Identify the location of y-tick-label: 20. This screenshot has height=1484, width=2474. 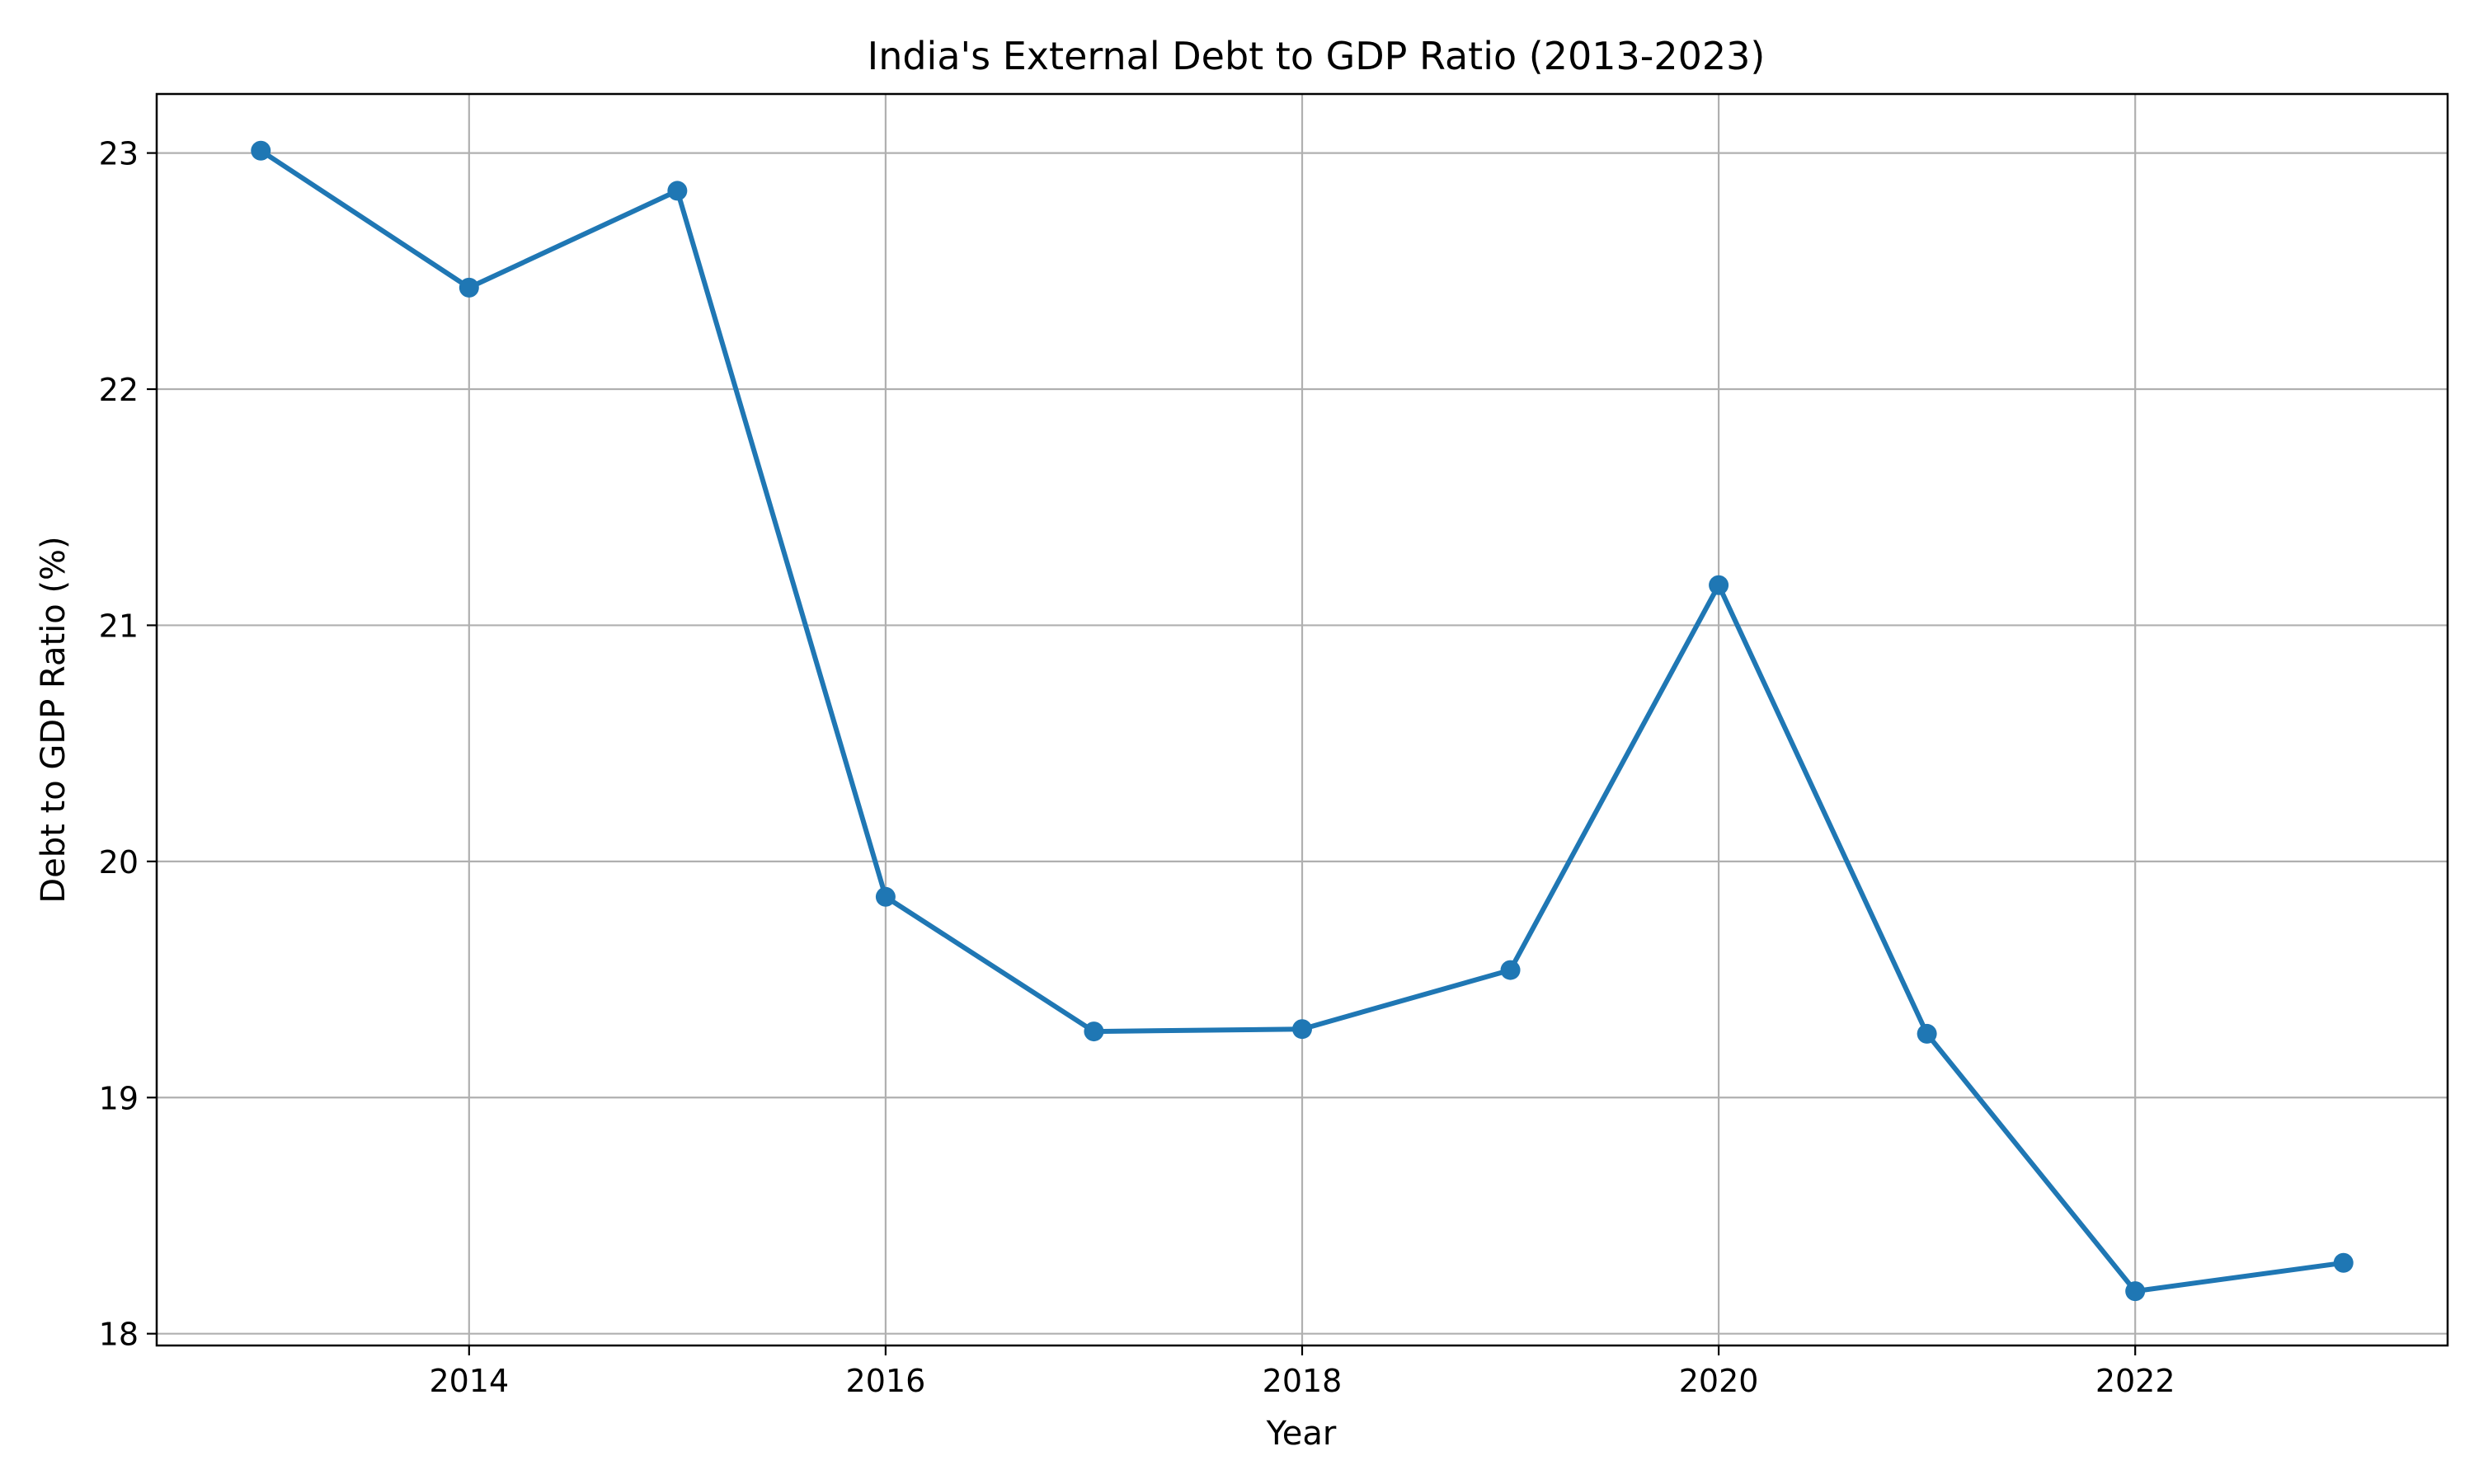
(119, 863).